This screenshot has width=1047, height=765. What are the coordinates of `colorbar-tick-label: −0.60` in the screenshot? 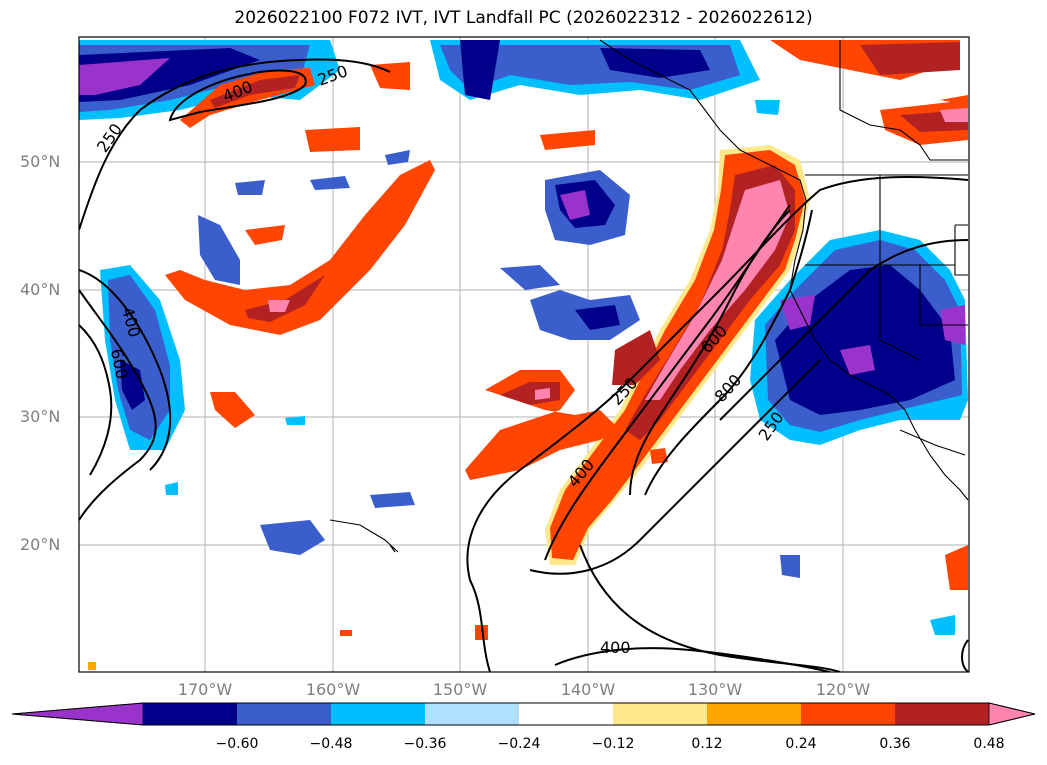 It's located at (237, 744).